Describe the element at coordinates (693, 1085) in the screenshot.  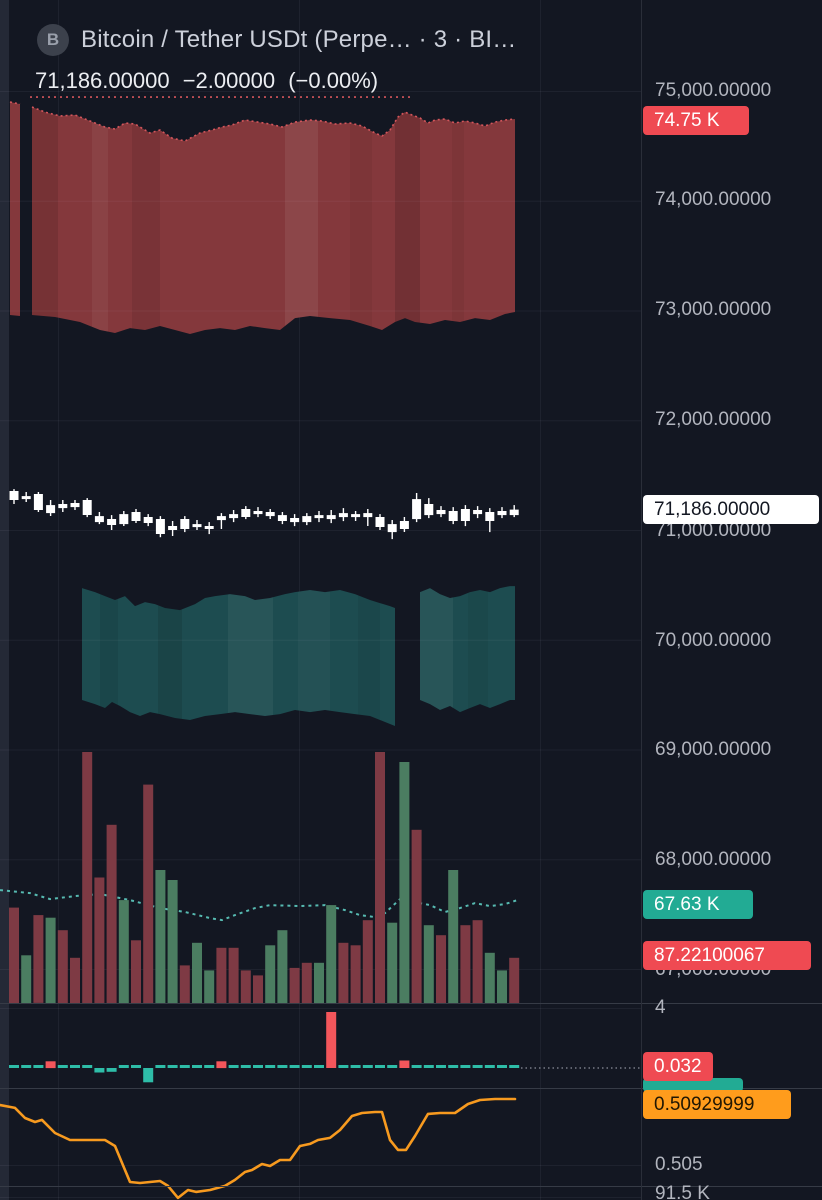
I see `axis-badge-hidden` at that location.